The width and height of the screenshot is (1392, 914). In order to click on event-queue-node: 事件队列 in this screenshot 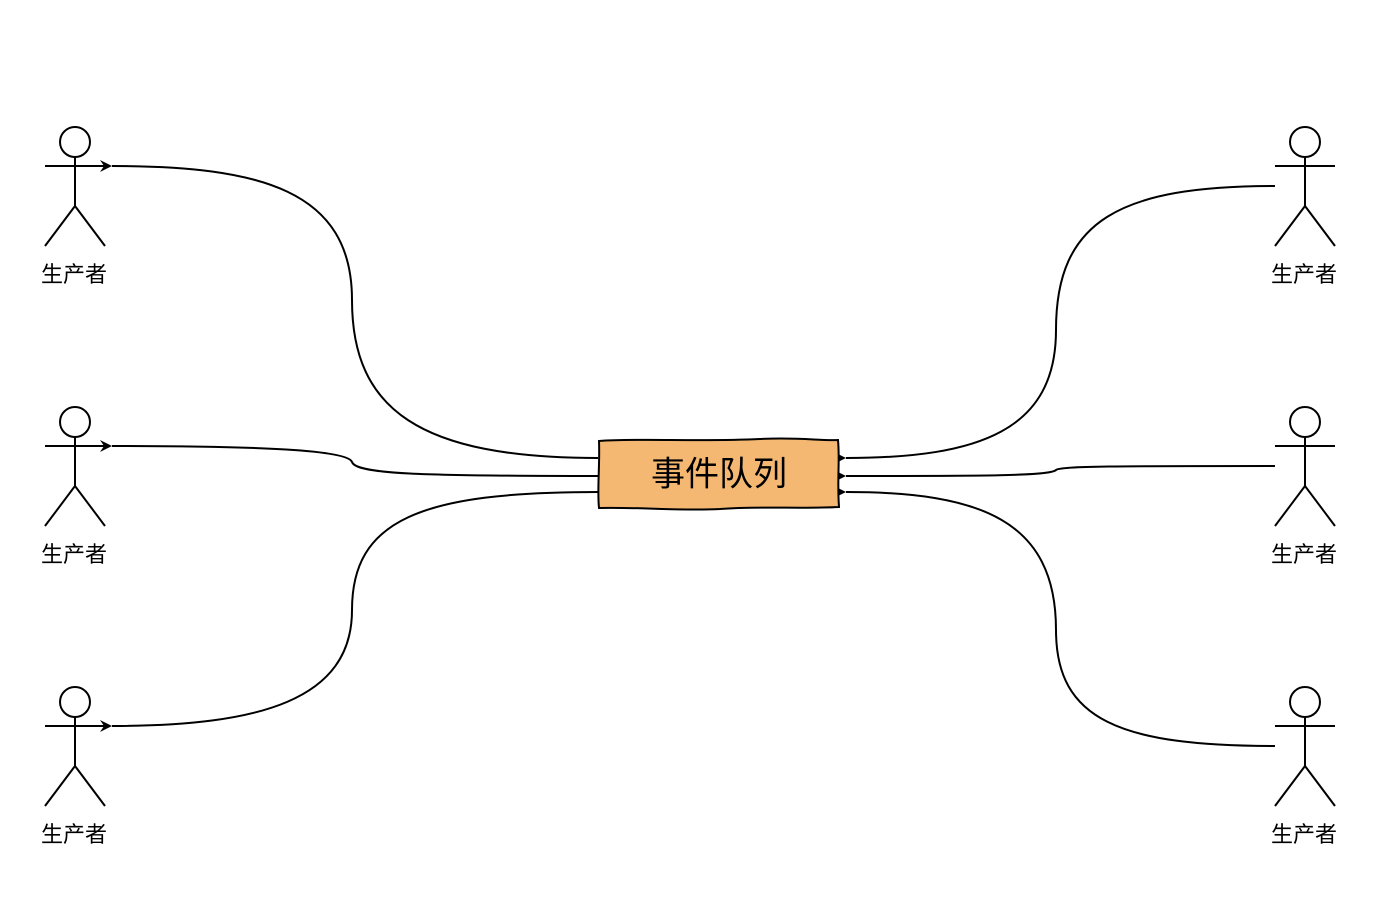, I will do `click(719, 474)`.